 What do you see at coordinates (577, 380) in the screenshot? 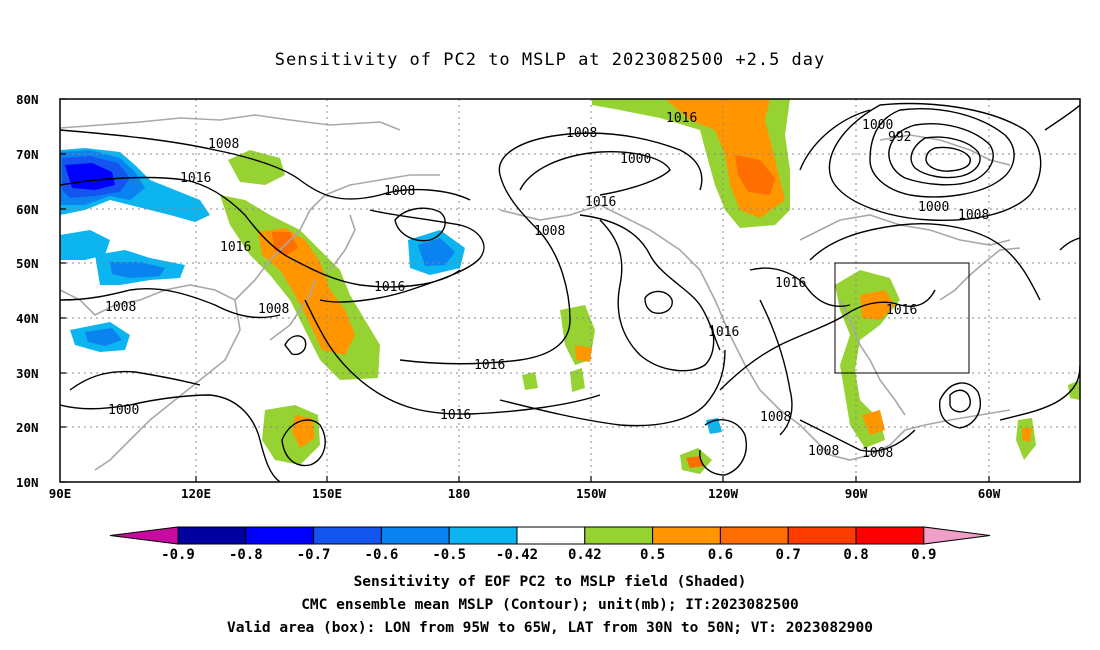
I see `positive-region-hawaii-south` at bounding box center [577, 380].